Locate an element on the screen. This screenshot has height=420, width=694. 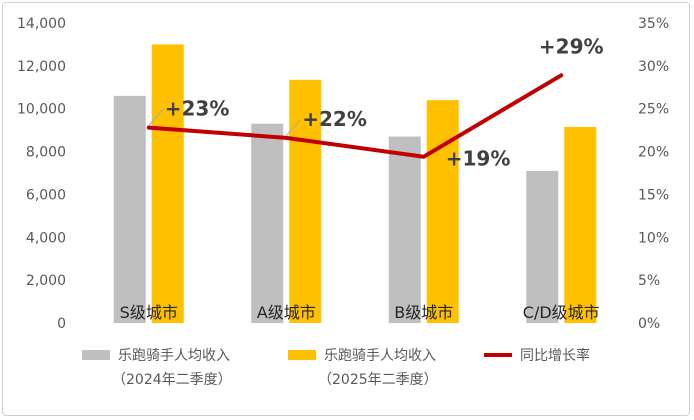
legend-label-sub: （2025年二季度） is located at coordinates (378, 380).